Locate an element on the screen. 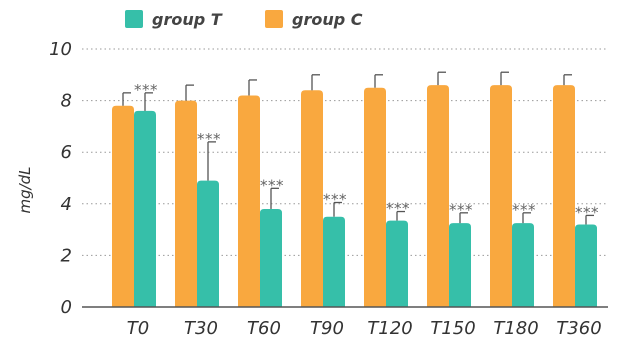 The image size is (629, 340). y-axis-label: mg/dL is located at coordinates (25, 189).